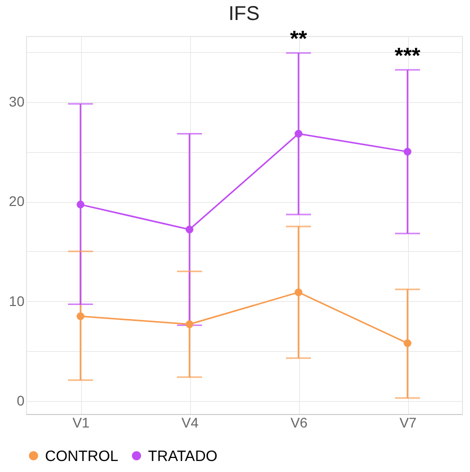 Image resolution: width=470 pixels, height=472 pixels. Describe the element at coordinates (16, 300) in the screenshot. I see `y-tick-label: 10` at that location.